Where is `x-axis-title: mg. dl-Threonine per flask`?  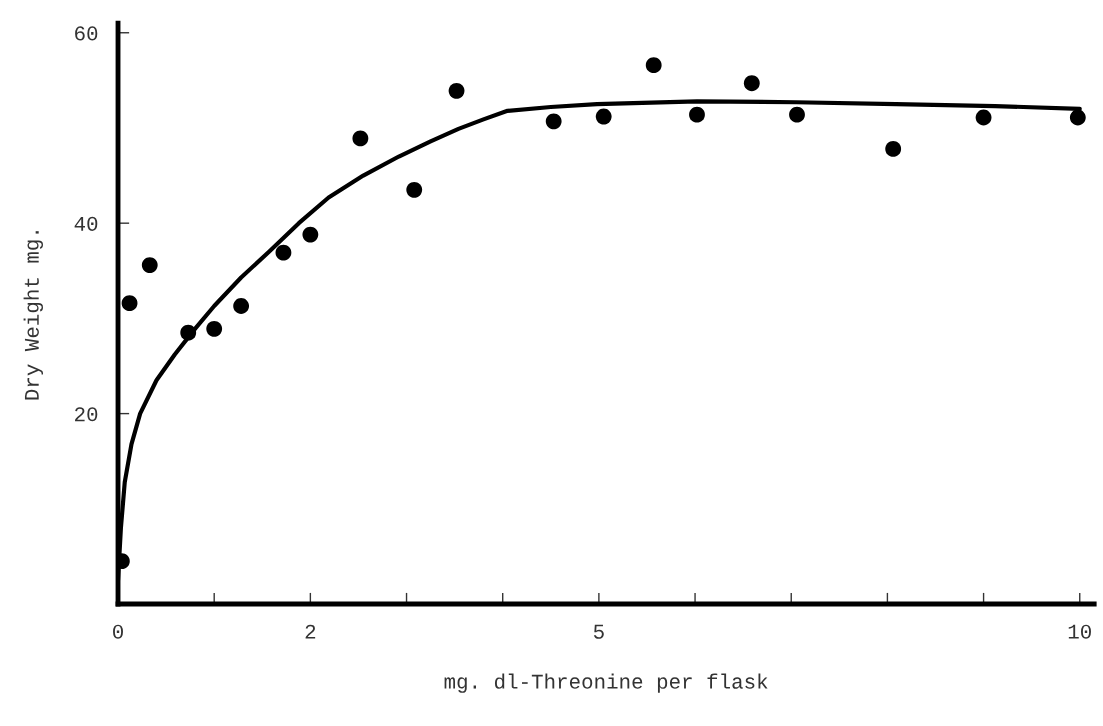 x-axis-title: mg. dl-Threonine per flask is located at coordinates (606, 683).